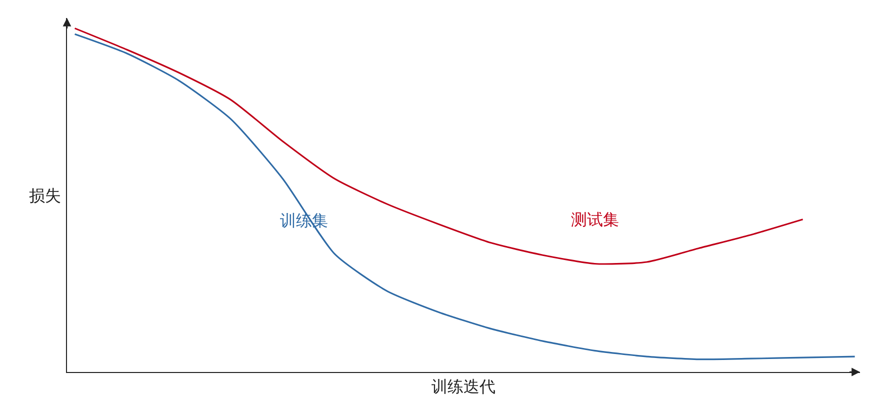 Image resolution: width=891 pixels, height=417 pixels. What do you see at coordinates (45, 195) in the screenshot?
I see `y-axis-title: 损失` at bounding box center [45, 195].